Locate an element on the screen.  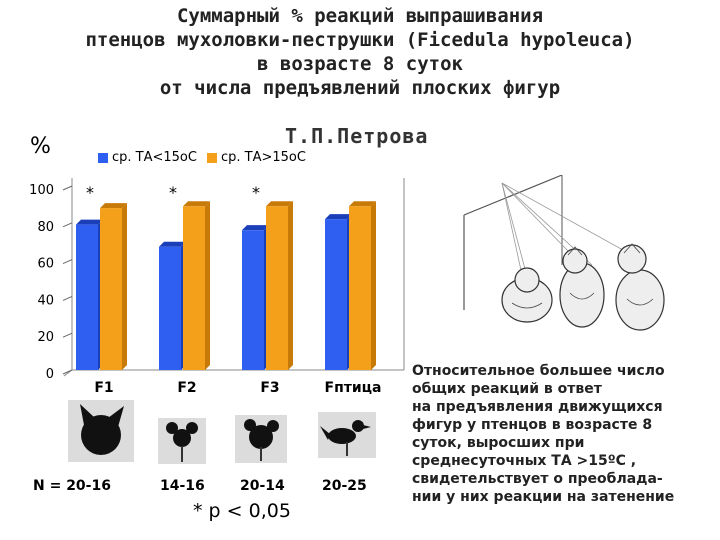
author-name: Т.П.Петрова is located at coordinates (357, 136).